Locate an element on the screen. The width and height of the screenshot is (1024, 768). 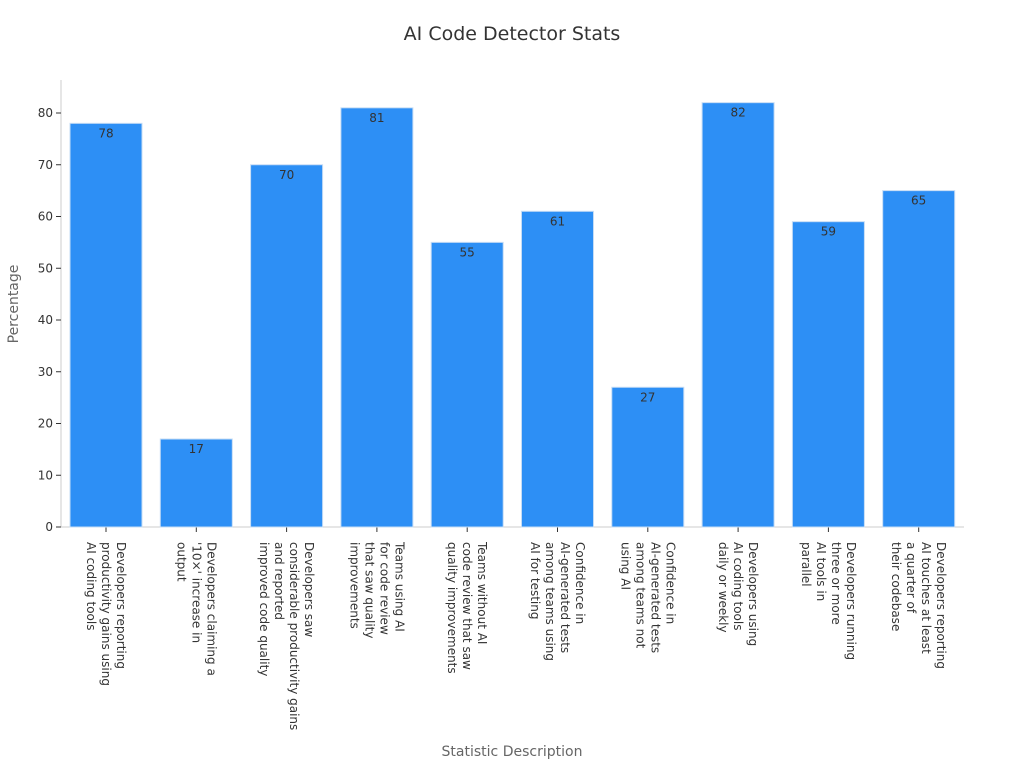
category-label-line: '10×' increase in is located at coordinates (196, 592).